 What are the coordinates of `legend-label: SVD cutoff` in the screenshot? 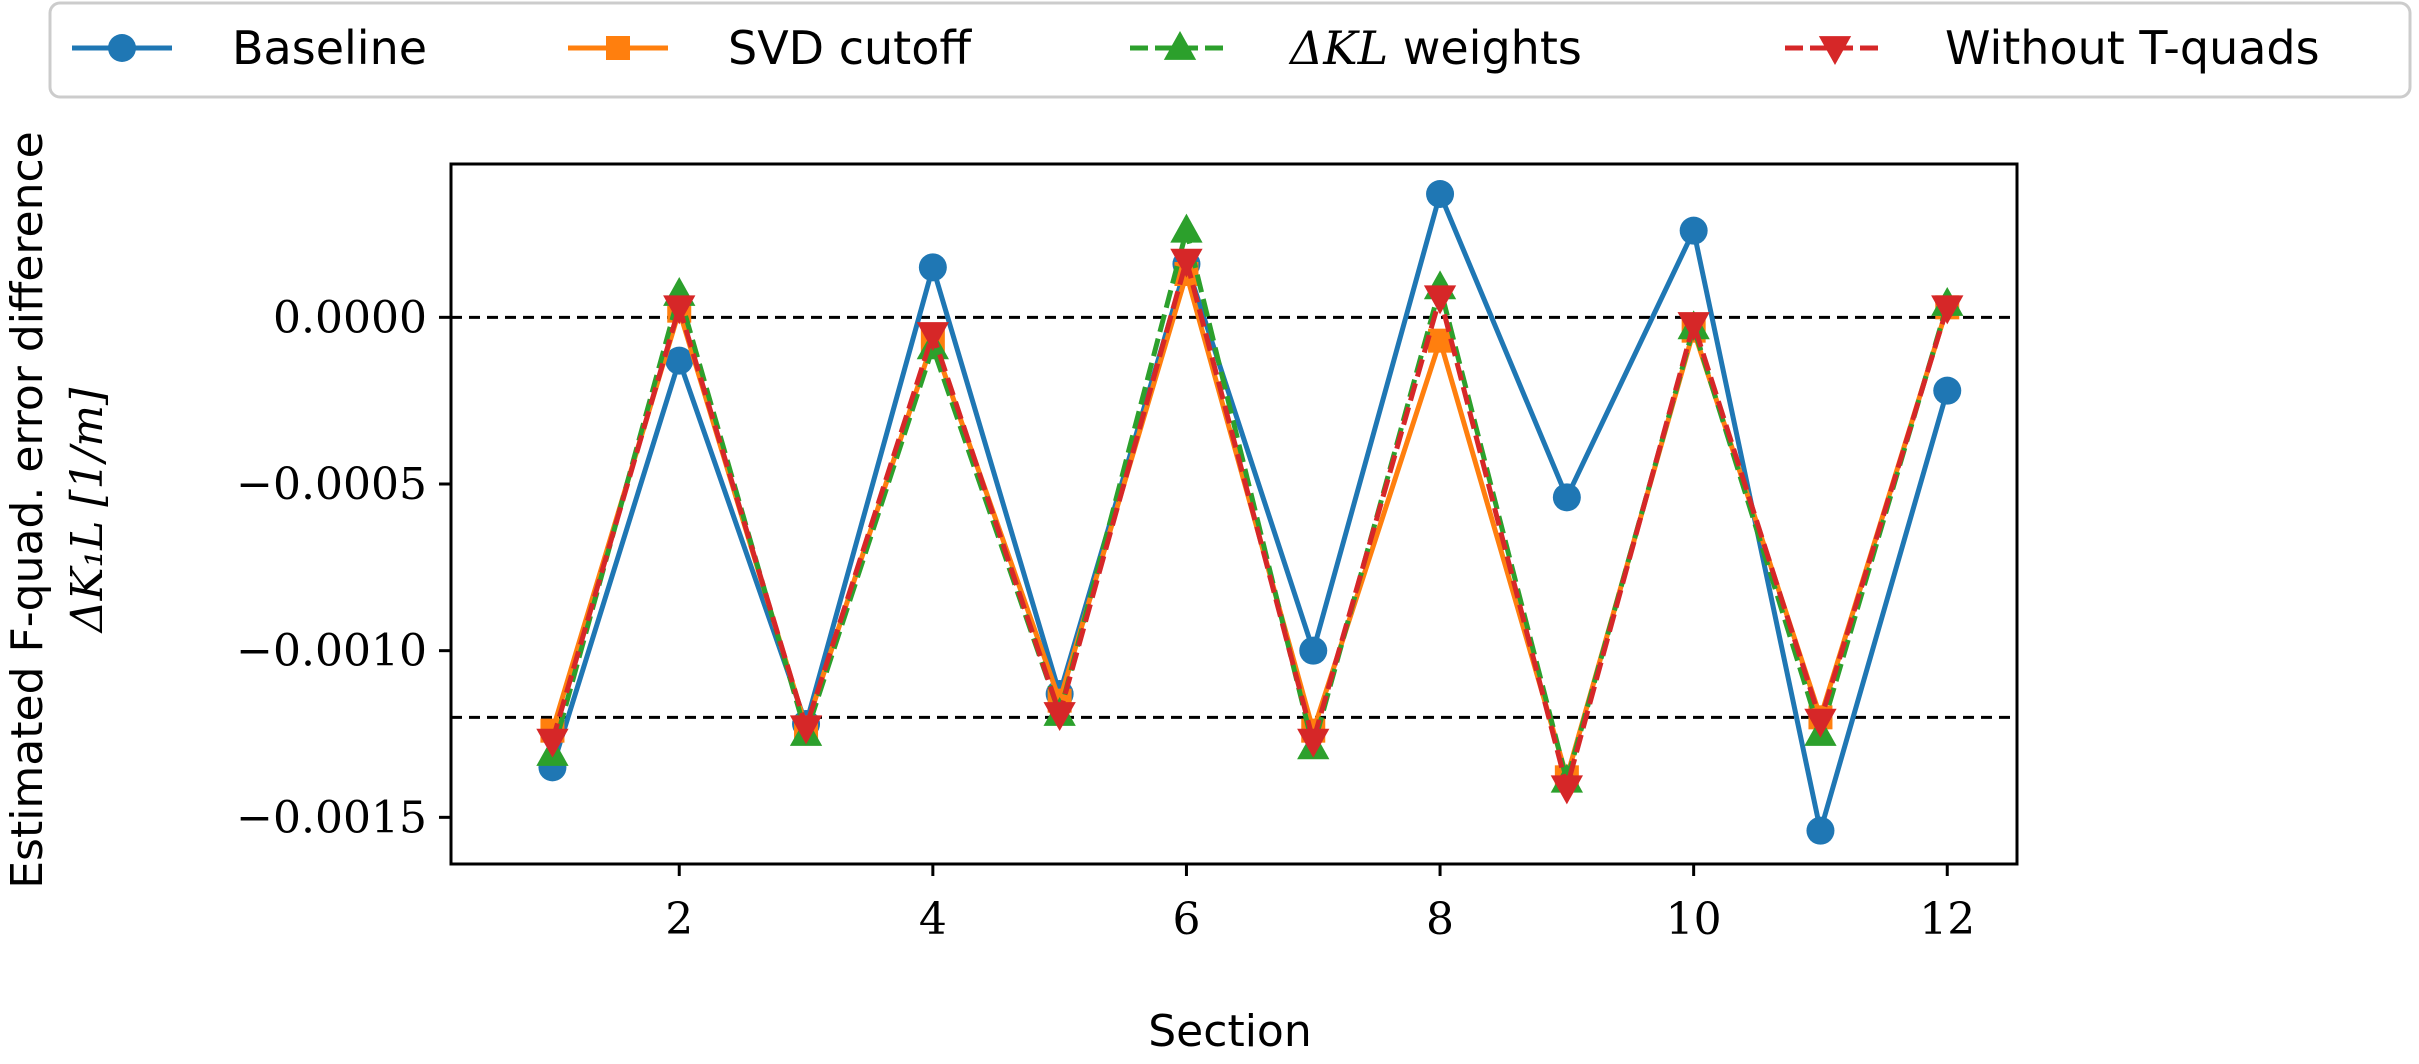 It's located at (850, 48).